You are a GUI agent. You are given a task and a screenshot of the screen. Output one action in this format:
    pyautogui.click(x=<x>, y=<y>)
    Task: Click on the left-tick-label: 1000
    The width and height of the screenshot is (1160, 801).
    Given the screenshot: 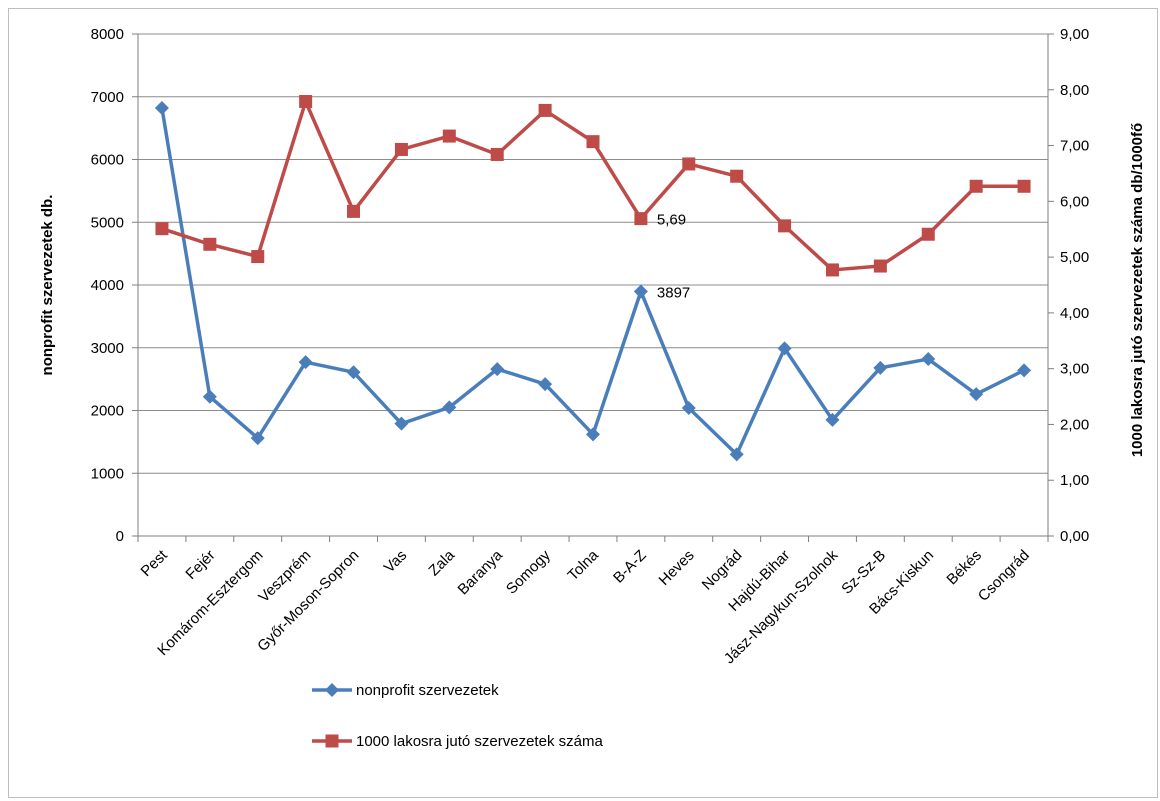 What is the action you would take?
    pyautogui.click(x=107, y=473)
    